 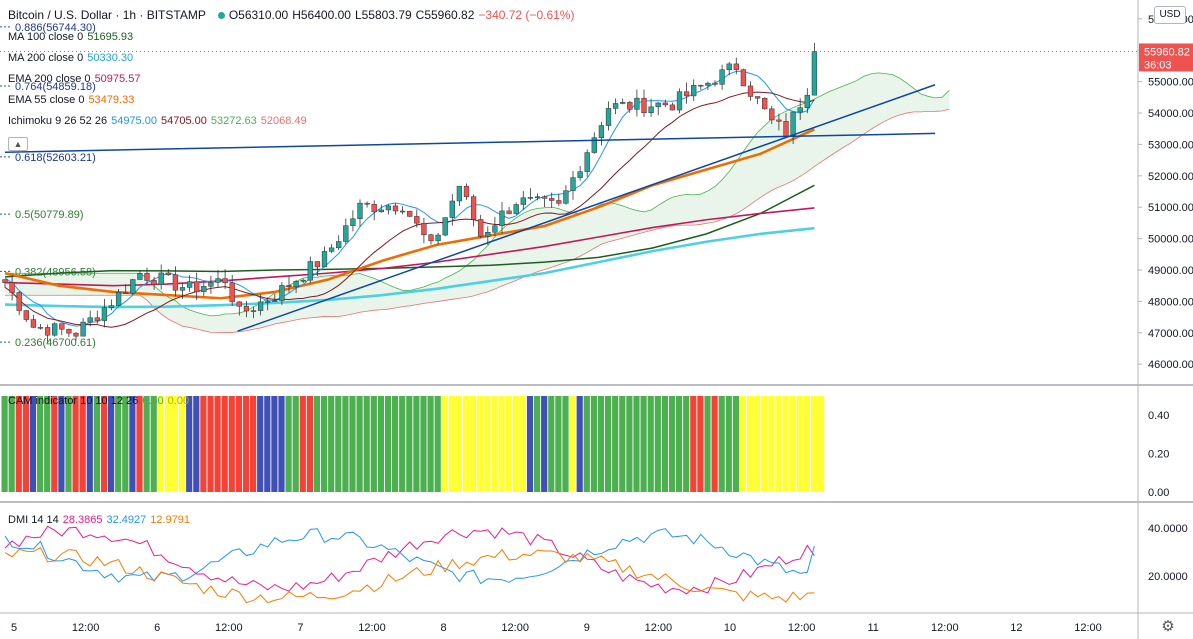 I want to click on ichimoku-spana-value: 53272.63, so click(x=233, y=121).